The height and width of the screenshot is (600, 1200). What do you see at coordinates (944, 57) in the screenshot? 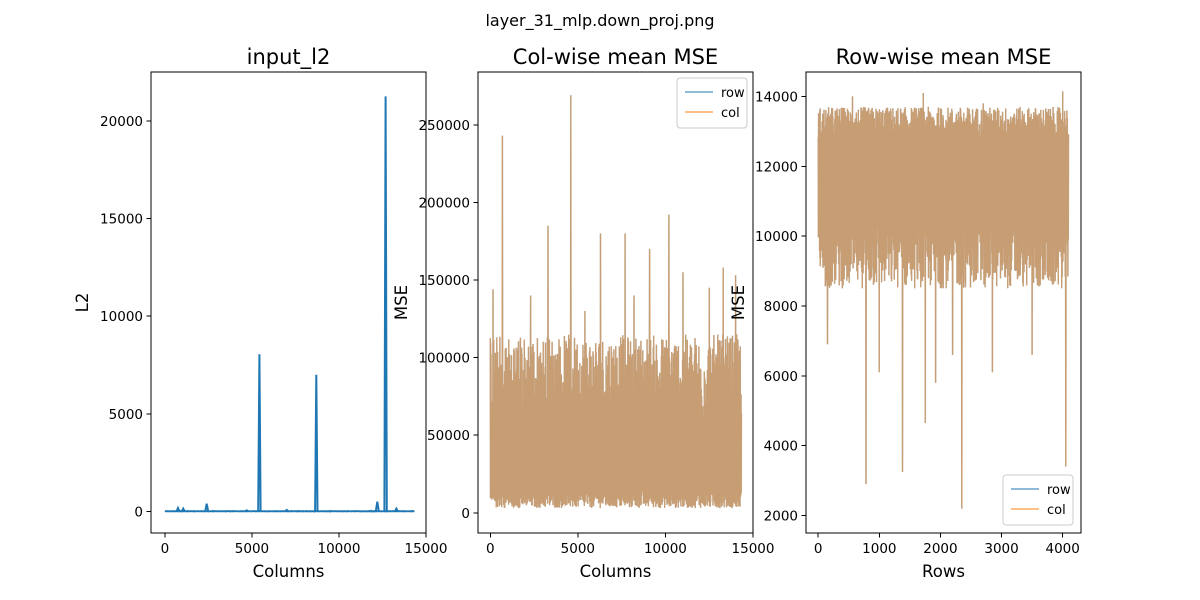
I see `panel-title: Row-wise mean MSE` at bounding box center [944, 57].